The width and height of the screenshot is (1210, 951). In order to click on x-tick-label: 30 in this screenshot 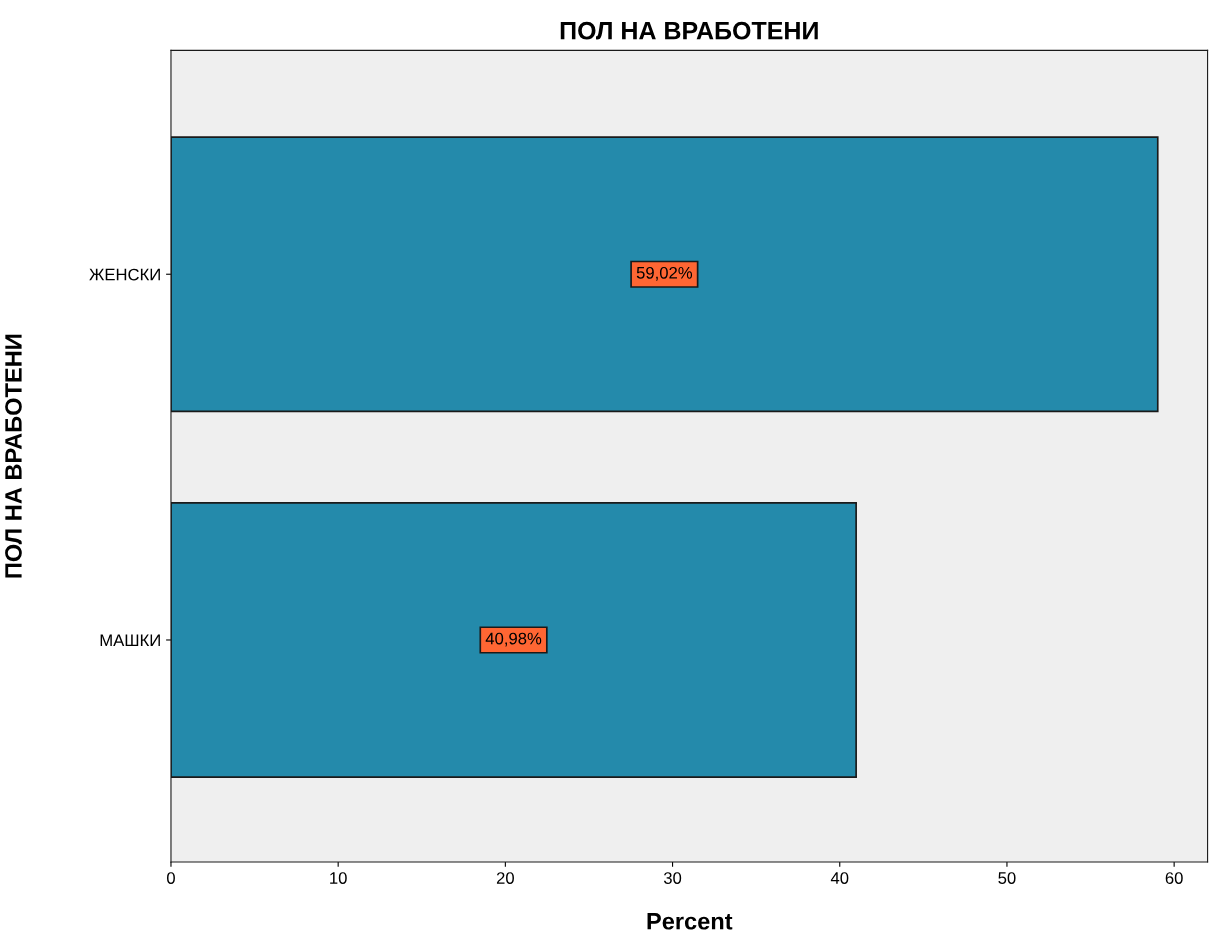, I will do `click(672, 878)`.